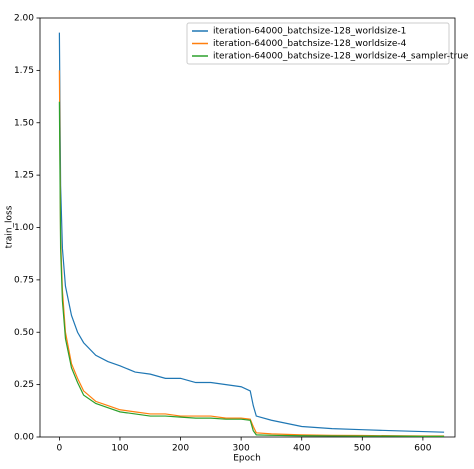  Describe the element at coordinates (24, 280) in the screenshot. I see `y-tick-label: 0.75` at that location.